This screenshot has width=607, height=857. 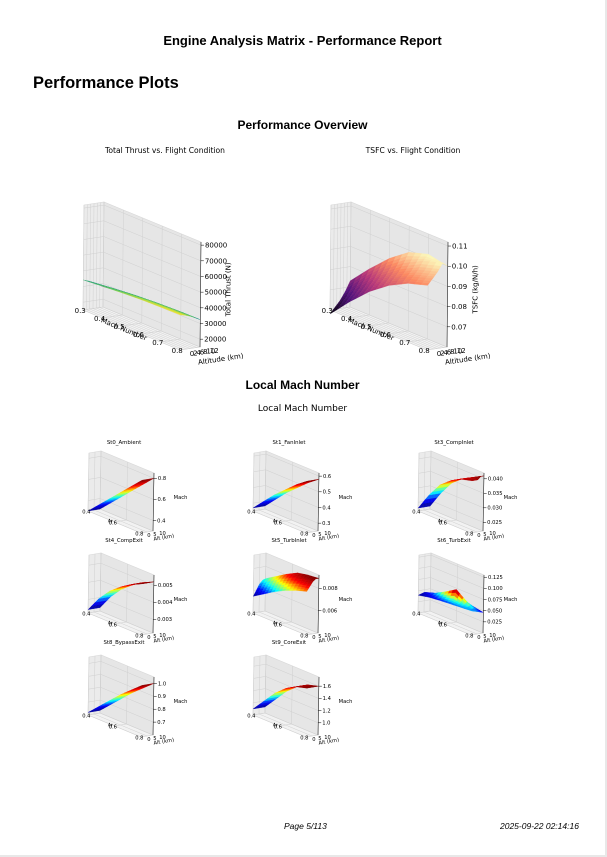 What do you see at coordinates (495, 480) in the screenshot?
I see `z-tick-label: 0.040` at bounding box center [495, 480].